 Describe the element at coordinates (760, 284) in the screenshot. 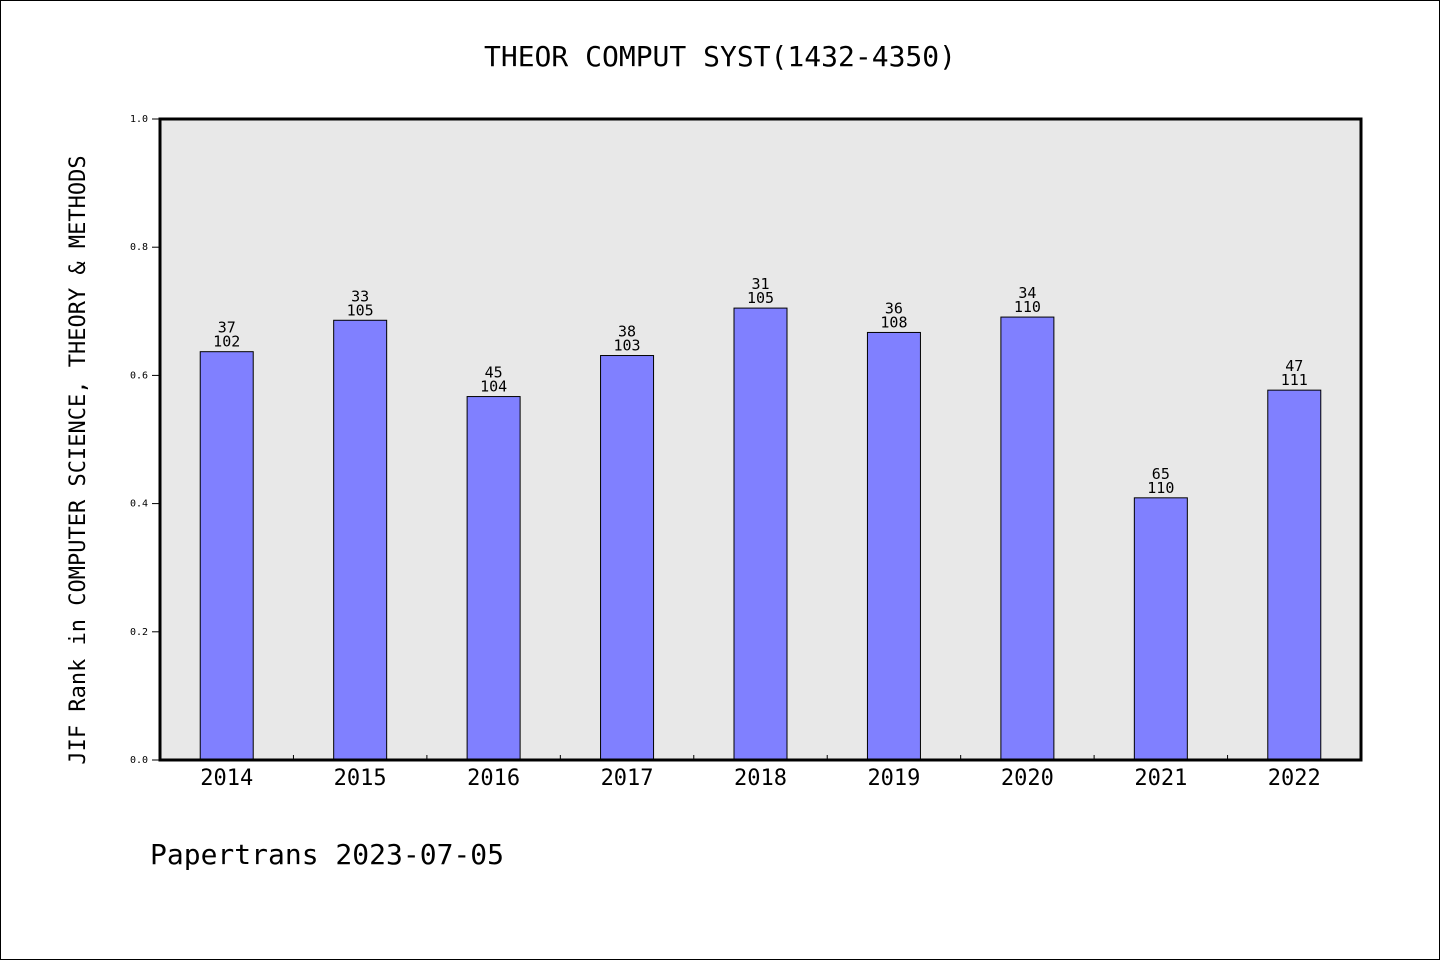

I see `bar-rank-label: 31` at that location.